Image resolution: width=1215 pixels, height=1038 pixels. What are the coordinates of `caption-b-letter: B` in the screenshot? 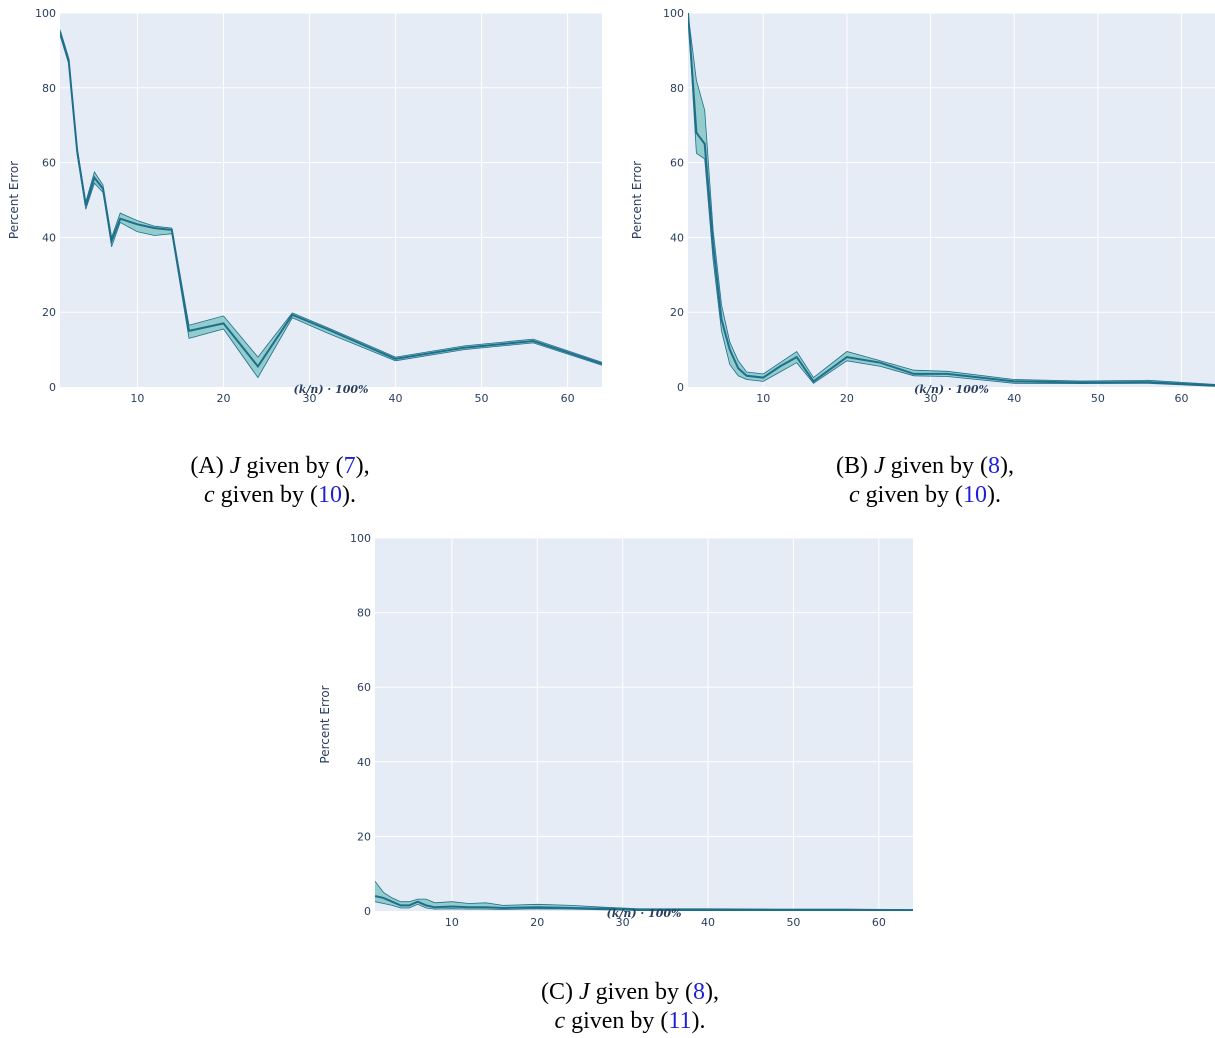 It's located at (852, 466).